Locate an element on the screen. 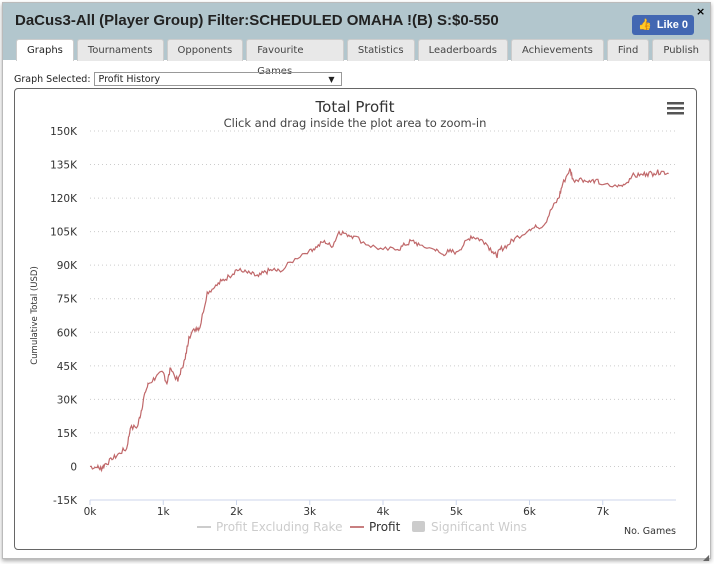 Image resolution: width=714 pixels, height=564 pixels. x-tick-label: 2k is located at coordinates (237, 512).